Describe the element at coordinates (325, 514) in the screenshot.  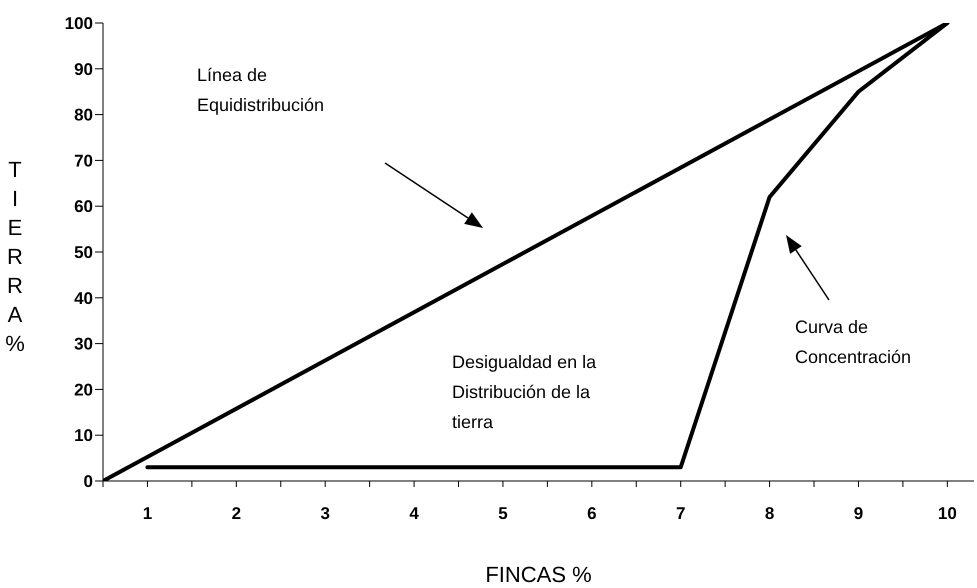
I see `x-tick-label: 3` at that location.